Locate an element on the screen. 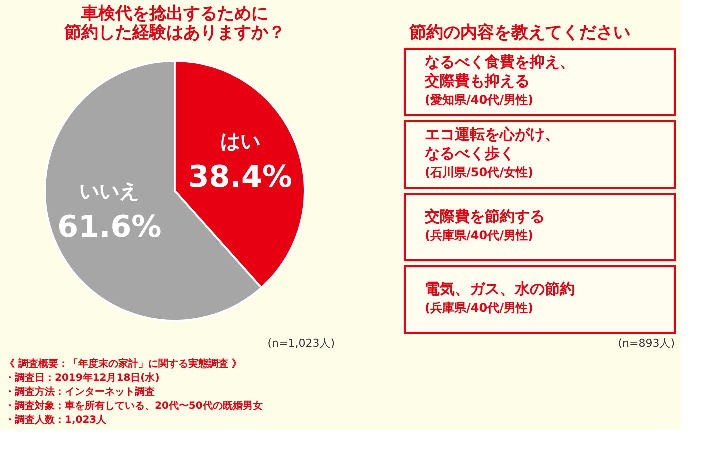 This screenshot has height=473, width=710. text: 節約の内容を教えてください is located at coordinates (519, 33).